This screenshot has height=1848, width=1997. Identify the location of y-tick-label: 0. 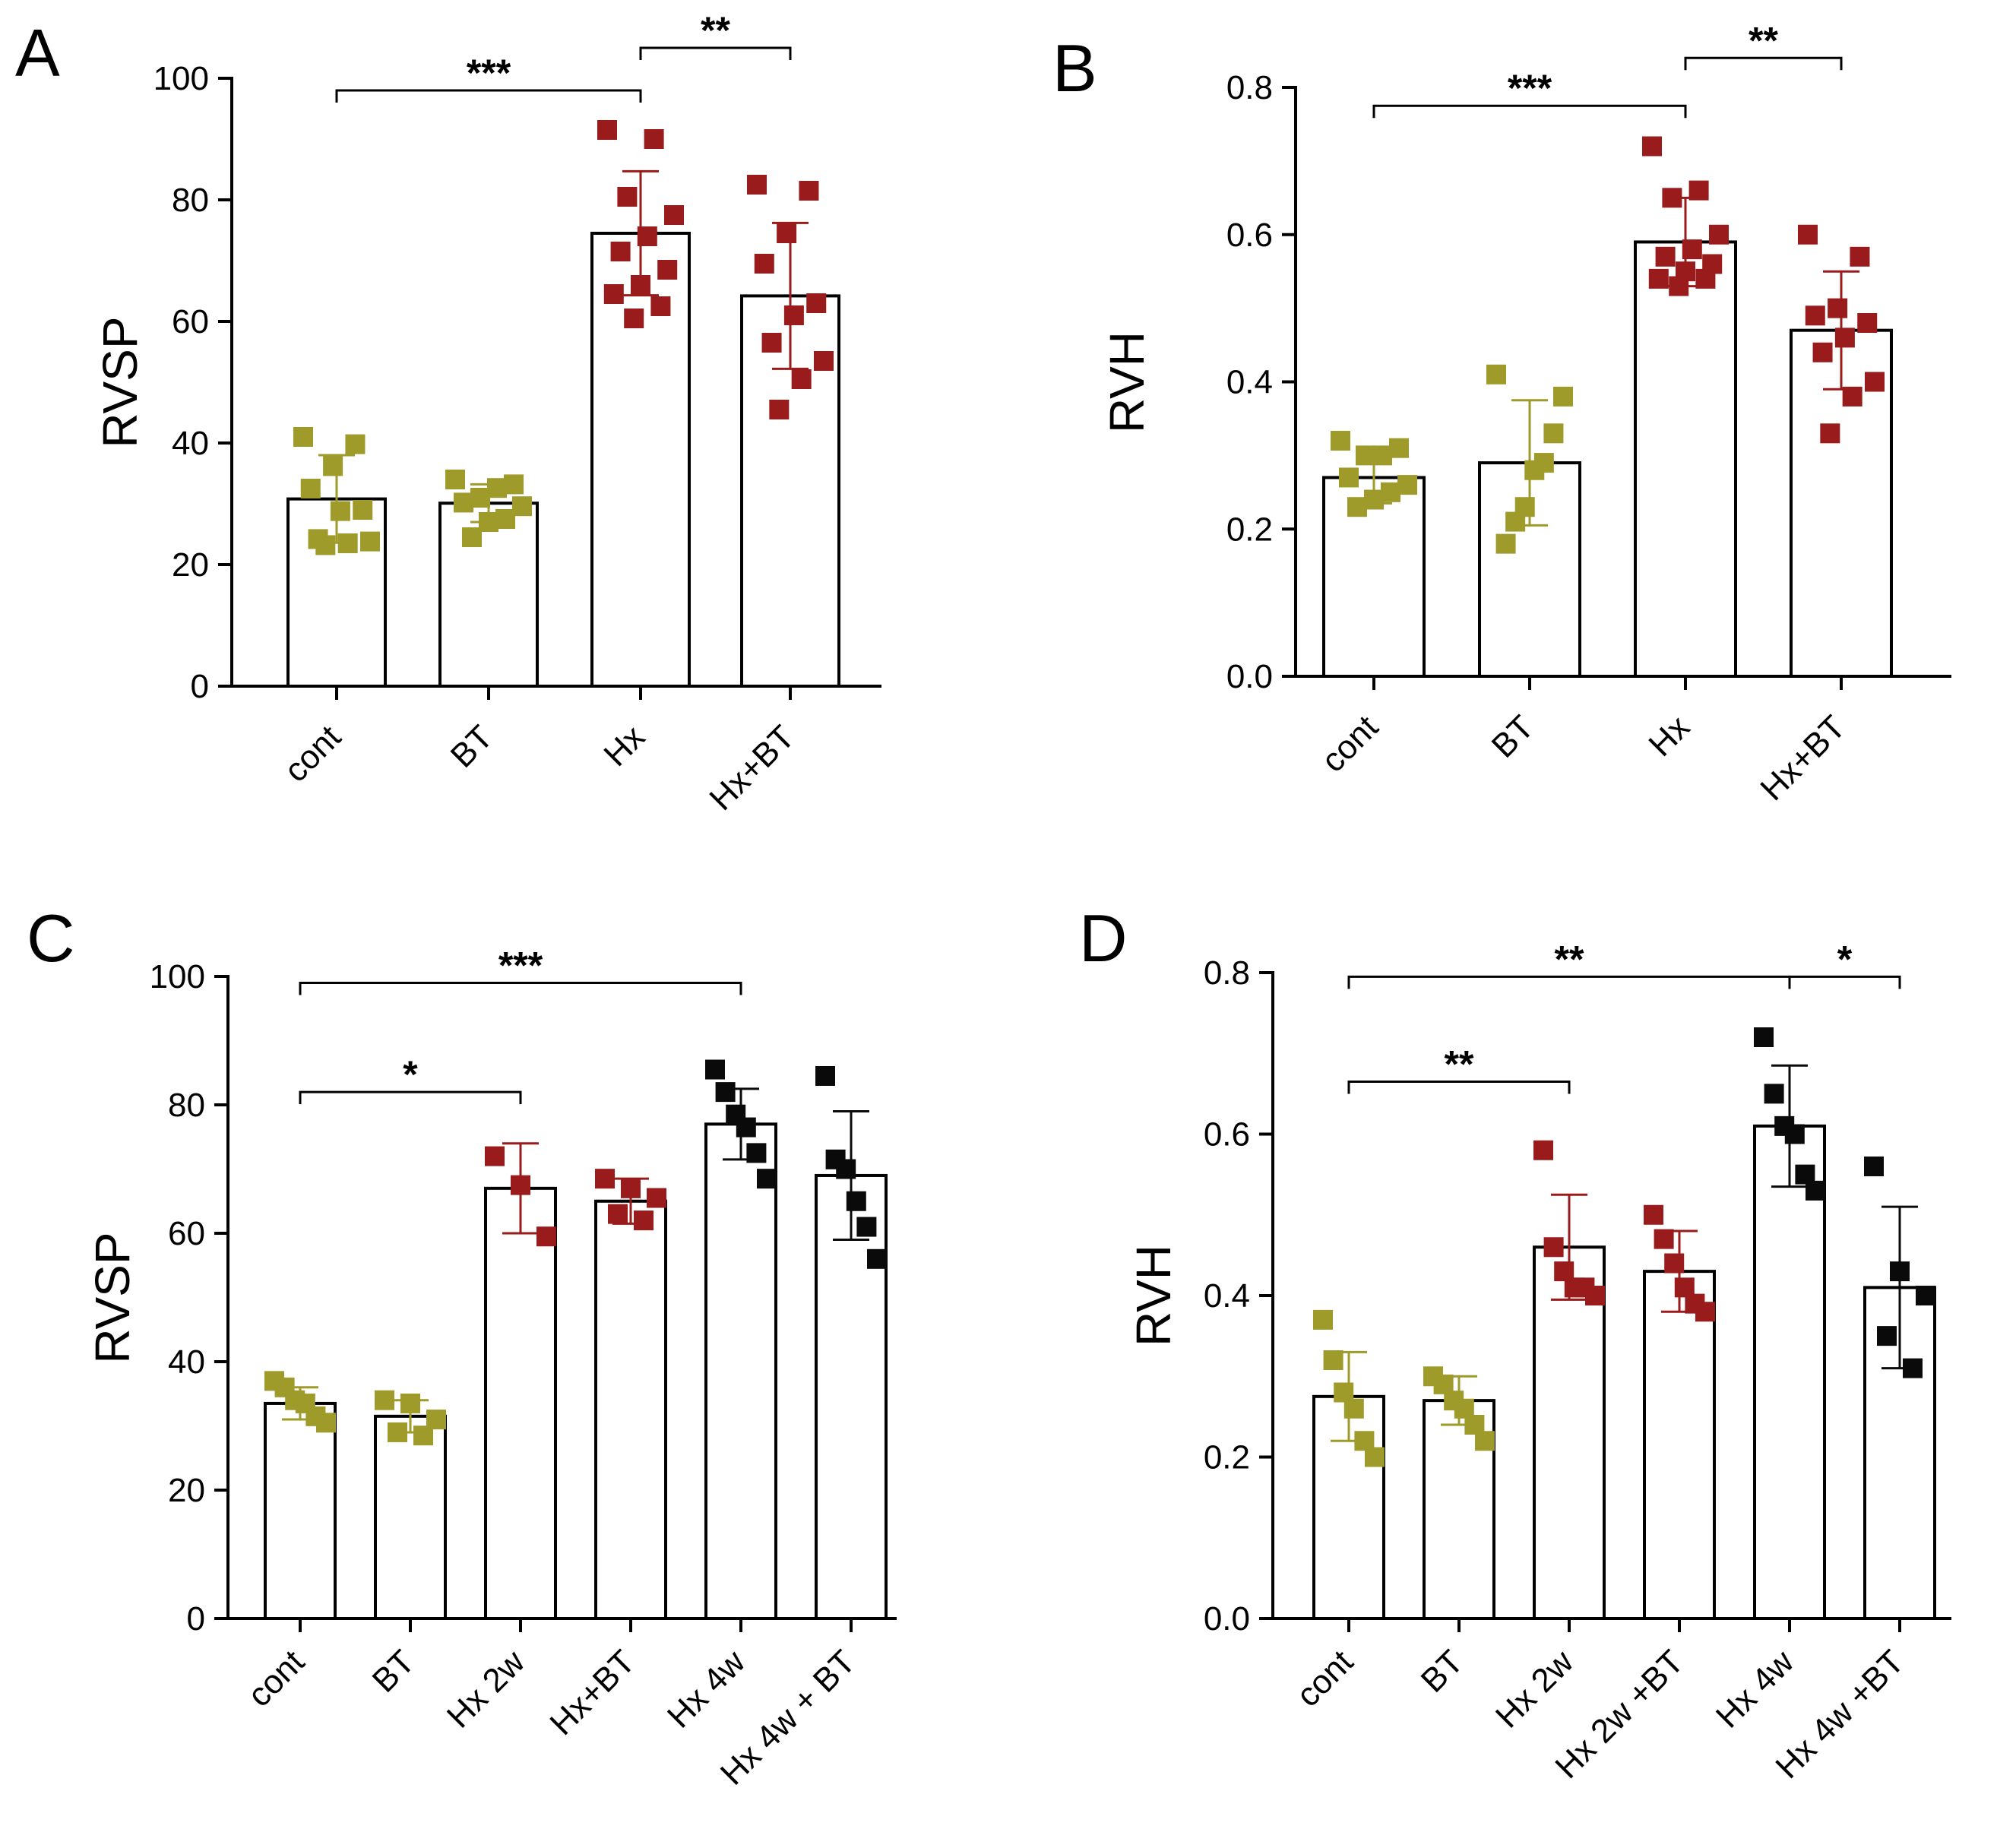
(196, 1619).